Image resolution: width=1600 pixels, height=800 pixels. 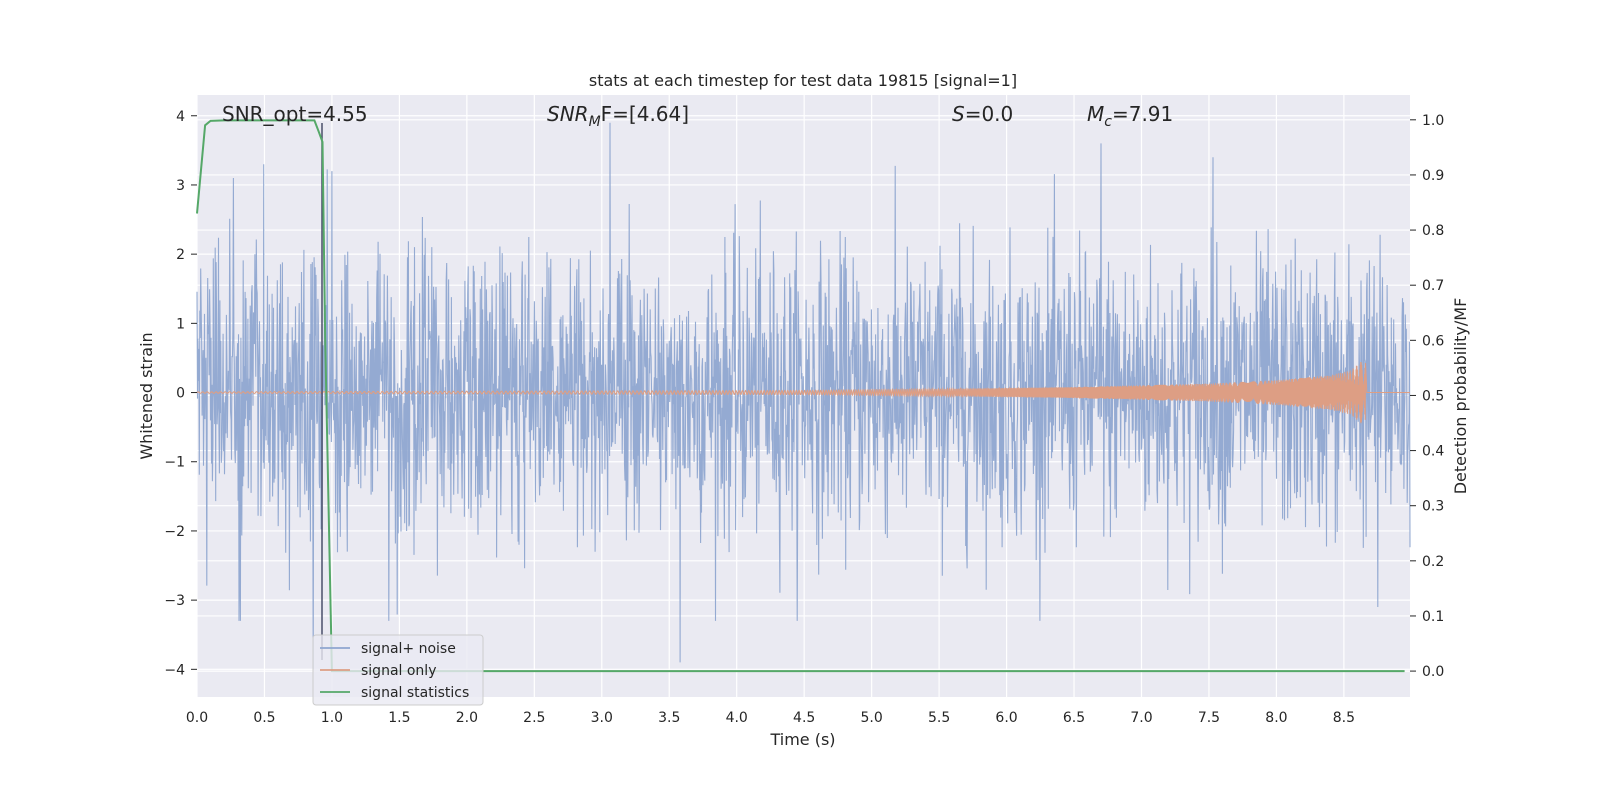 What do you see at coordinates (1433, 341) in the screenshot?
I see `y2-tick-label: 0.6` at bounding box center [1433, 341].